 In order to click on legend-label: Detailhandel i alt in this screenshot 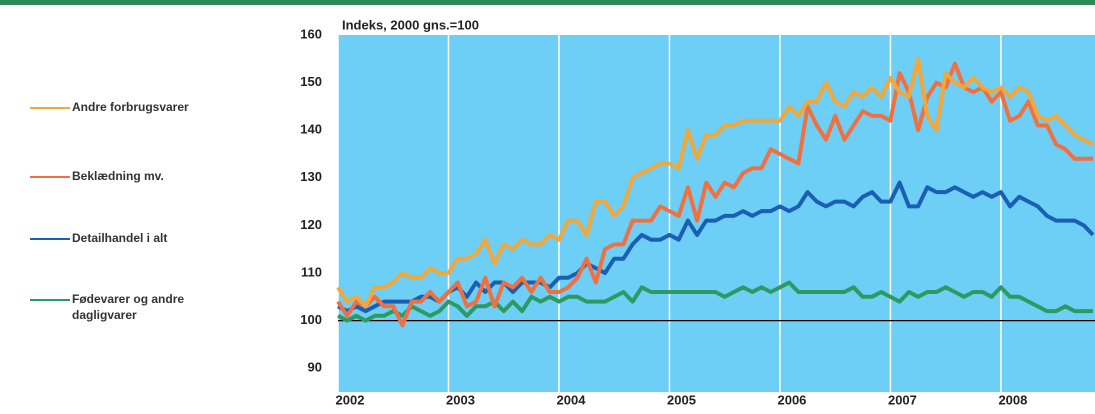, I will do `click(119, 238)`.